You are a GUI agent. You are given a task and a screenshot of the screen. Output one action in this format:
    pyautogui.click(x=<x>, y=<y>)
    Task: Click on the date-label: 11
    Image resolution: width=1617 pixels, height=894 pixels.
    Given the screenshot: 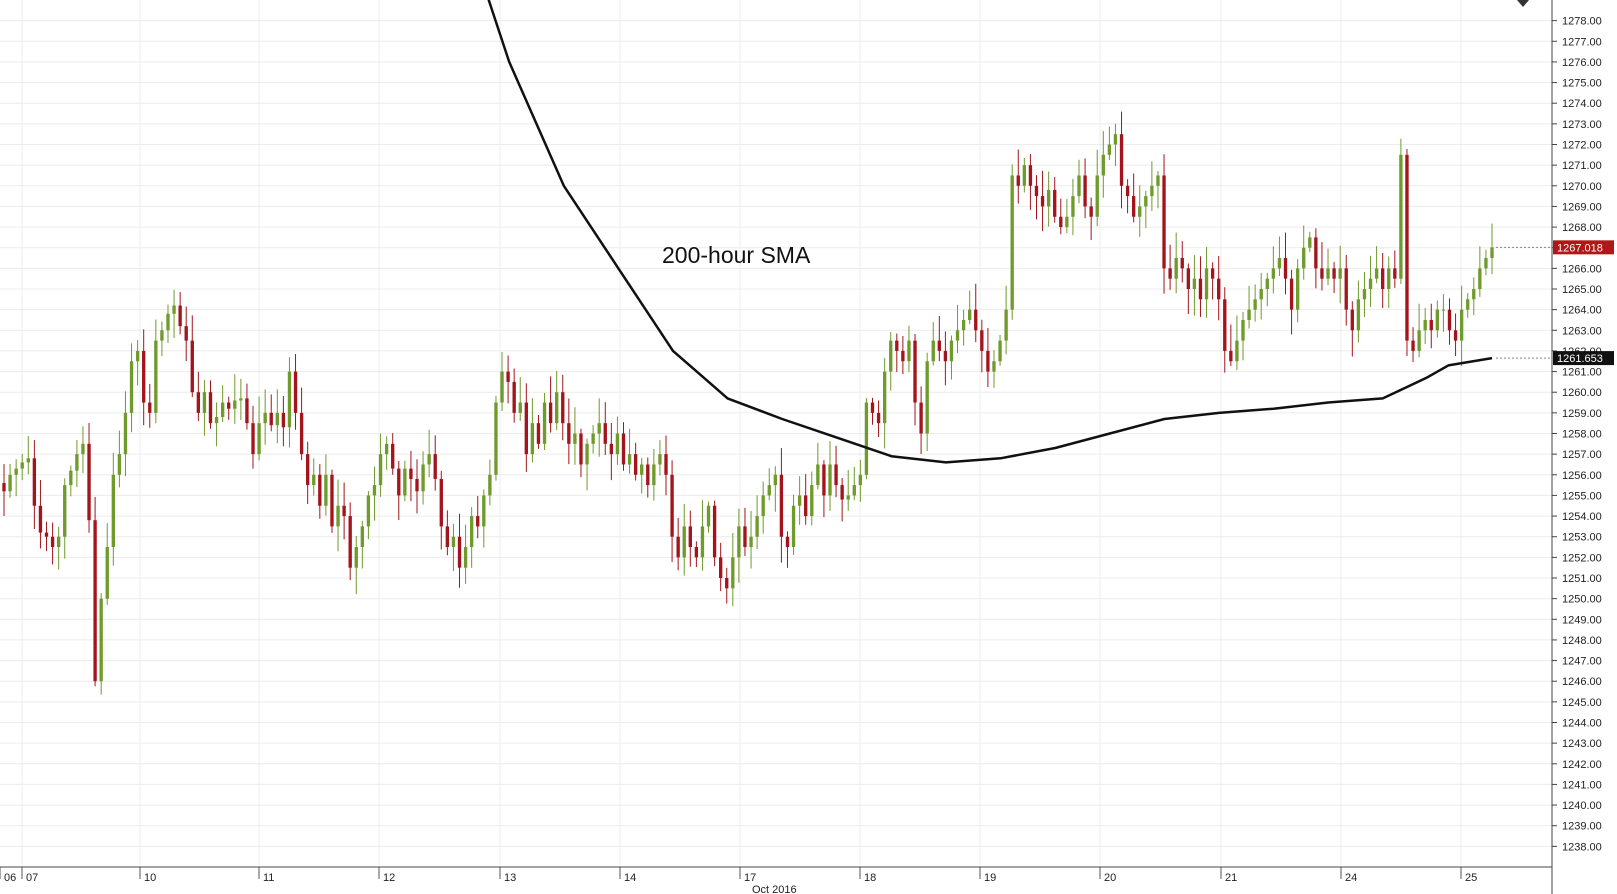 What is the action you would take?
    pyautogui.click(x=268, y=878)
    